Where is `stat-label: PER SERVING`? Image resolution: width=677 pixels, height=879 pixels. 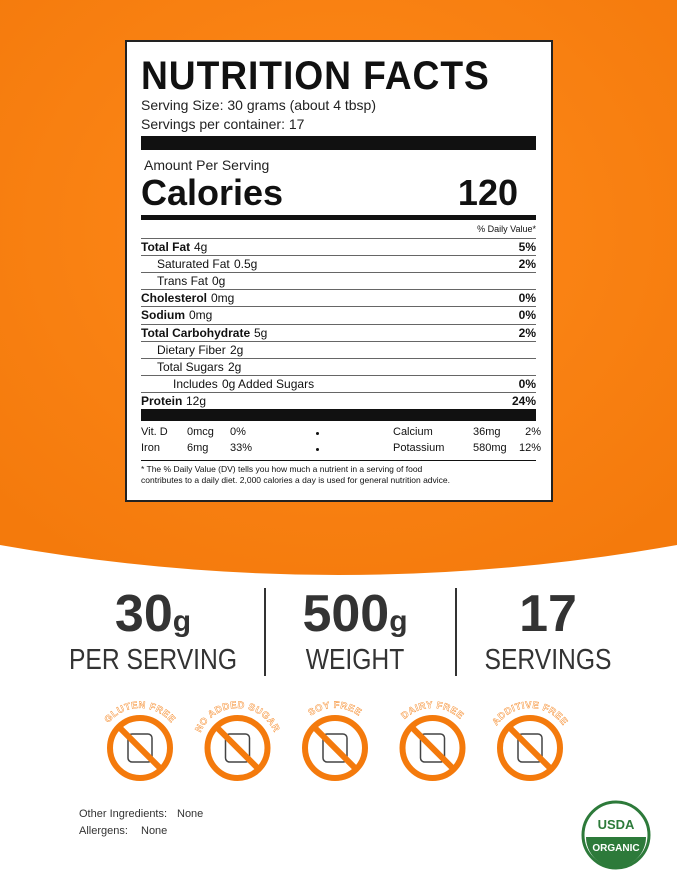
stat-label: PER SERVING is located at coordinates (153, 660).